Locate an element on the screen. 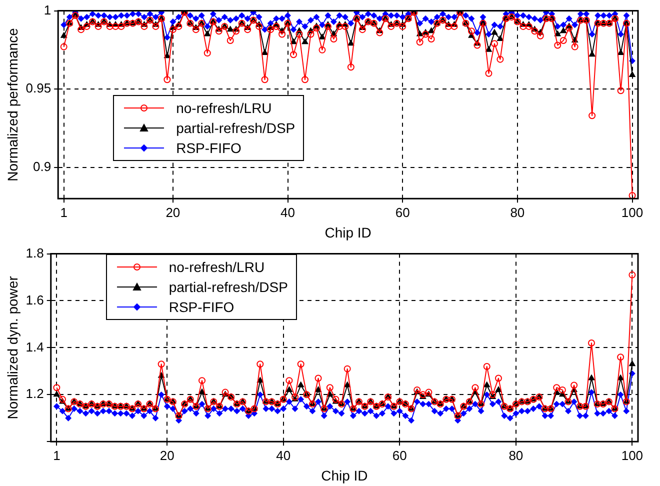 The height and width of the screenshot is (486, 660). y-tick-label: 1 is located at coordinates (48, 10).